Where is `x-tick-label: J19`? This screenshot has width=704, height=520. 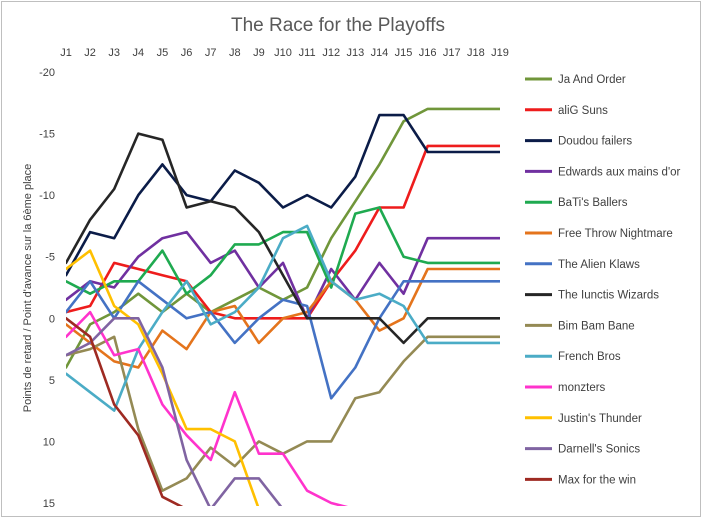 x-tick-label: J19 is located at coordinates (500, 53).